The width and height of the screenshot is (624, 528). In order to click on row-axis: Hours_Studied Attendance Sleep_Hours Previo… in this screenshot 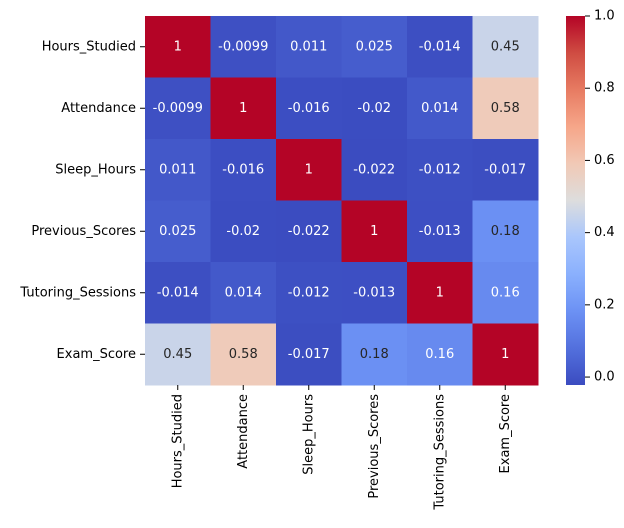, I will do `click(82, 200)`.